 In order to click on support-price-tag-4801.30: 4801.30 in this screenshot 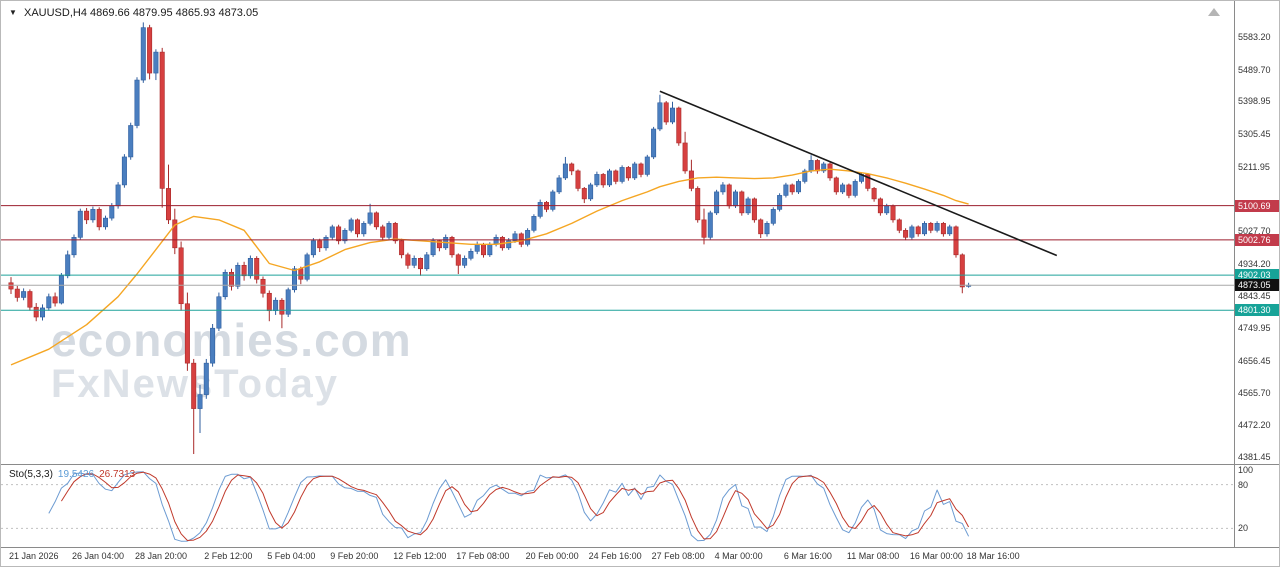, I will do `click(1257, 310)`.